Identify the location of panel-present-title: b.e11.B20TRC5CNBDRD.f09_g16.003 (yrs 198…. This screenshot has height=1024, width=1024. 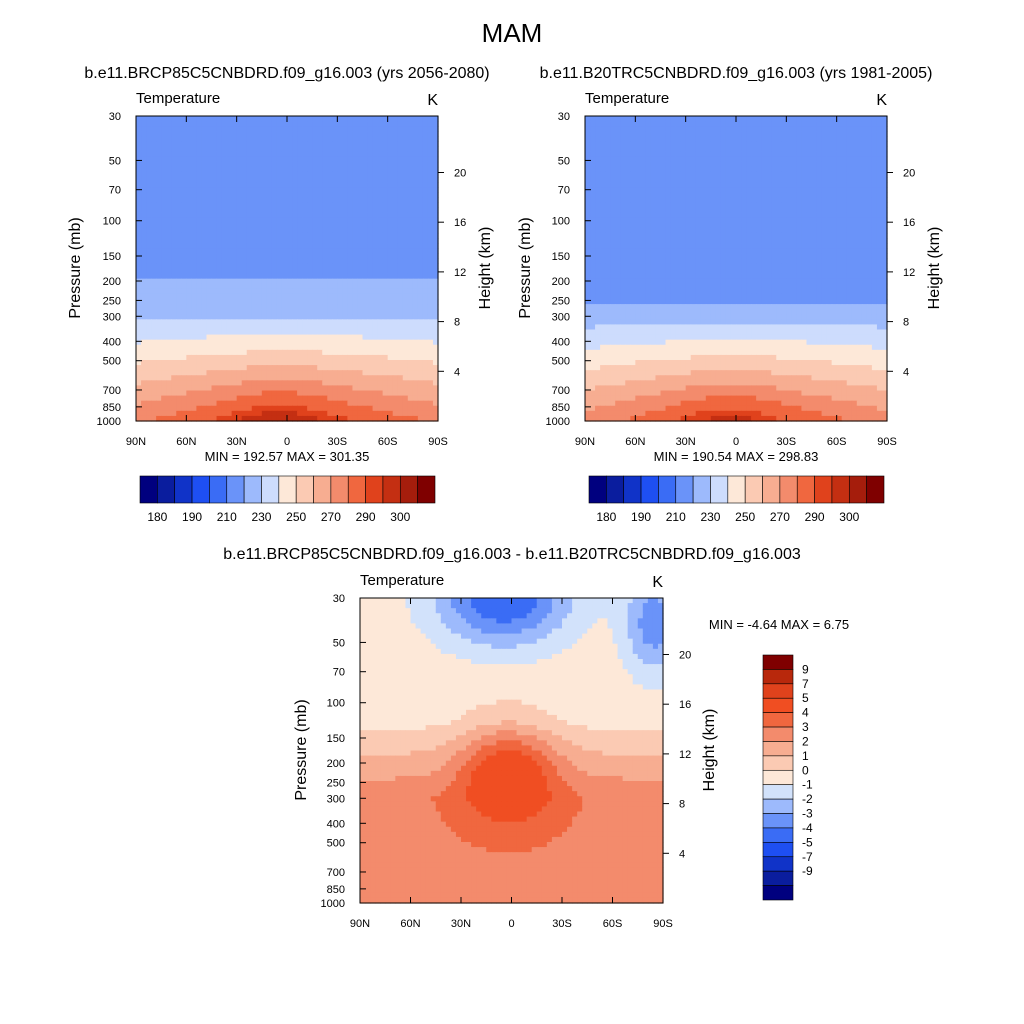
(736, 73).